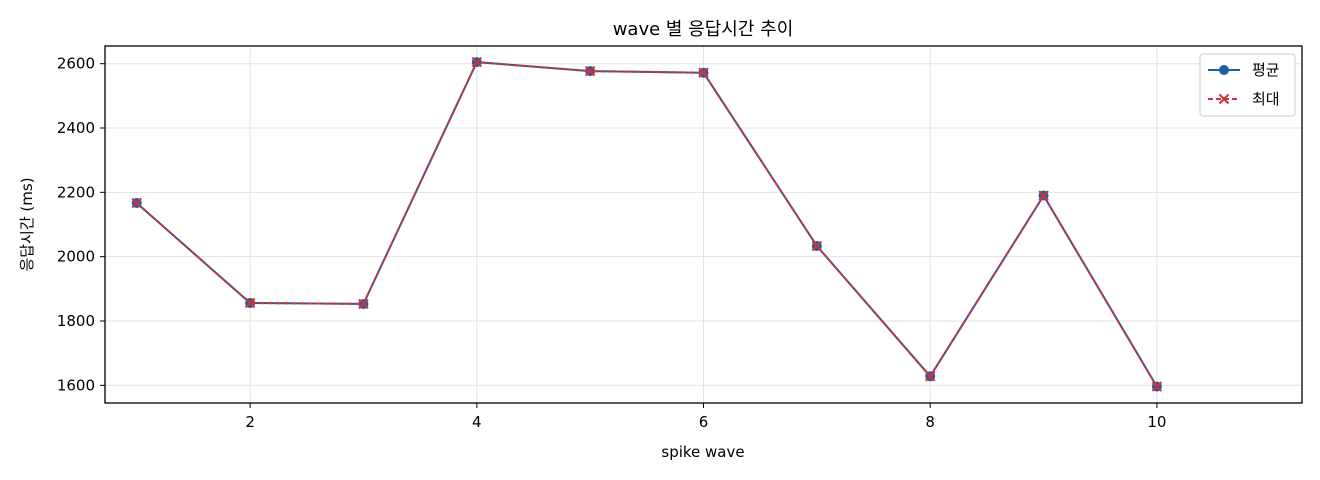 This screenshot has width=1320, height=480. I want to click on legend-marker-avg, so click(1224, 70).